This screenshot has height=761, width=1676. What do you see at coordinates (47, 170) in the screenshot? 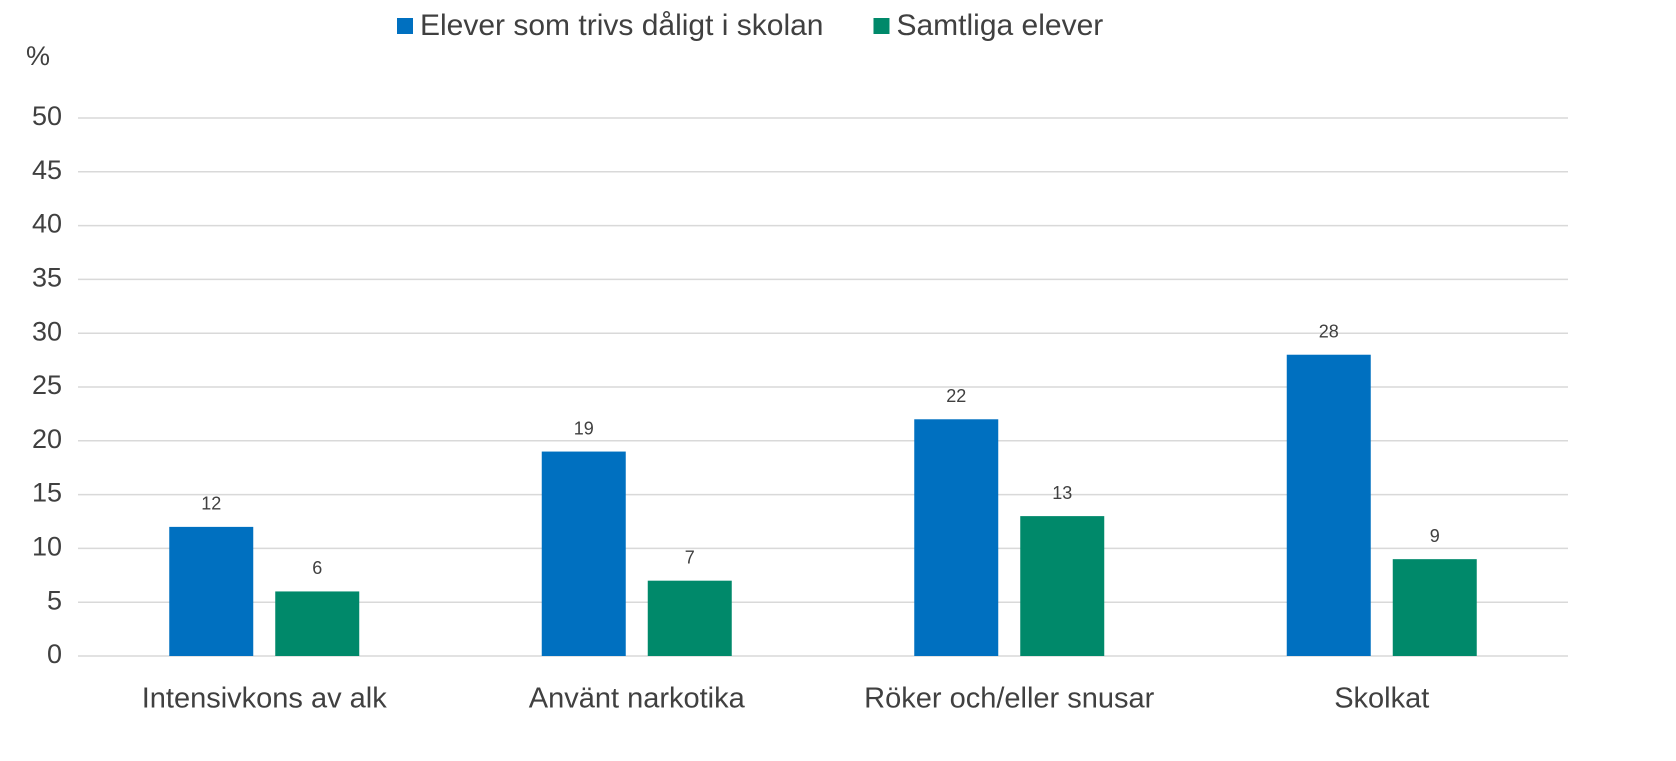
I see `y-tick-label: 45` at bounding box center [47, 170].